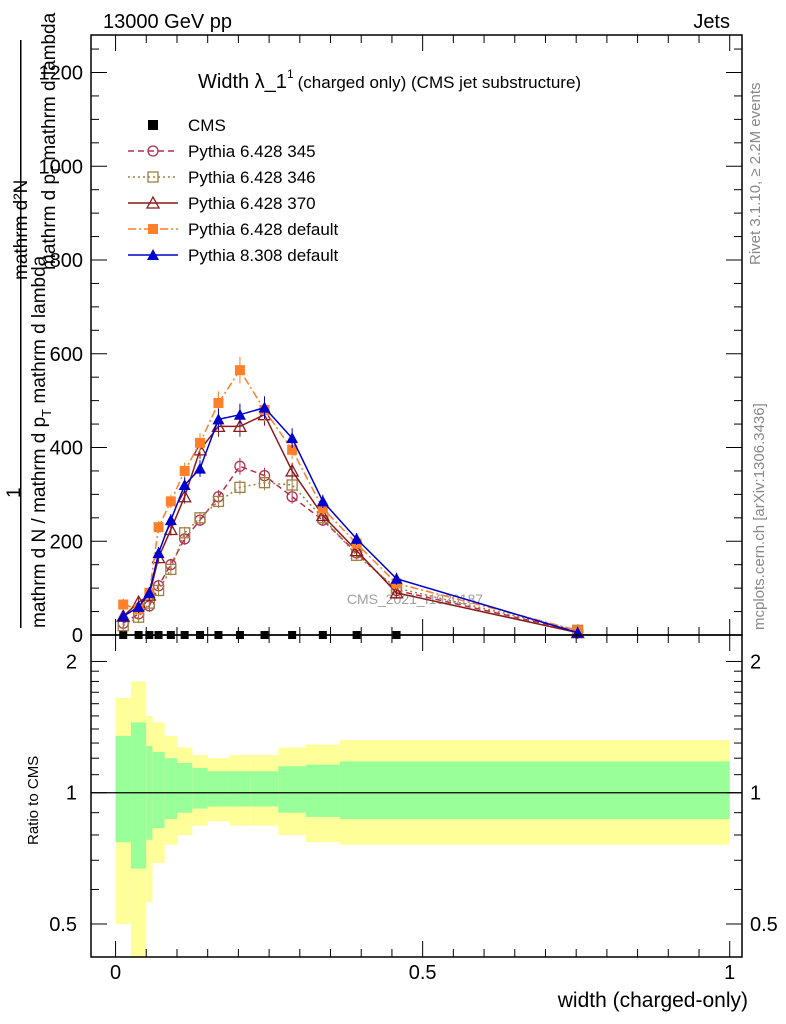 The image size is (786, 1024). Describe the element at coordinates (423, 973) in the screenshot. I see `x-tick-label: 0.5` at that location.